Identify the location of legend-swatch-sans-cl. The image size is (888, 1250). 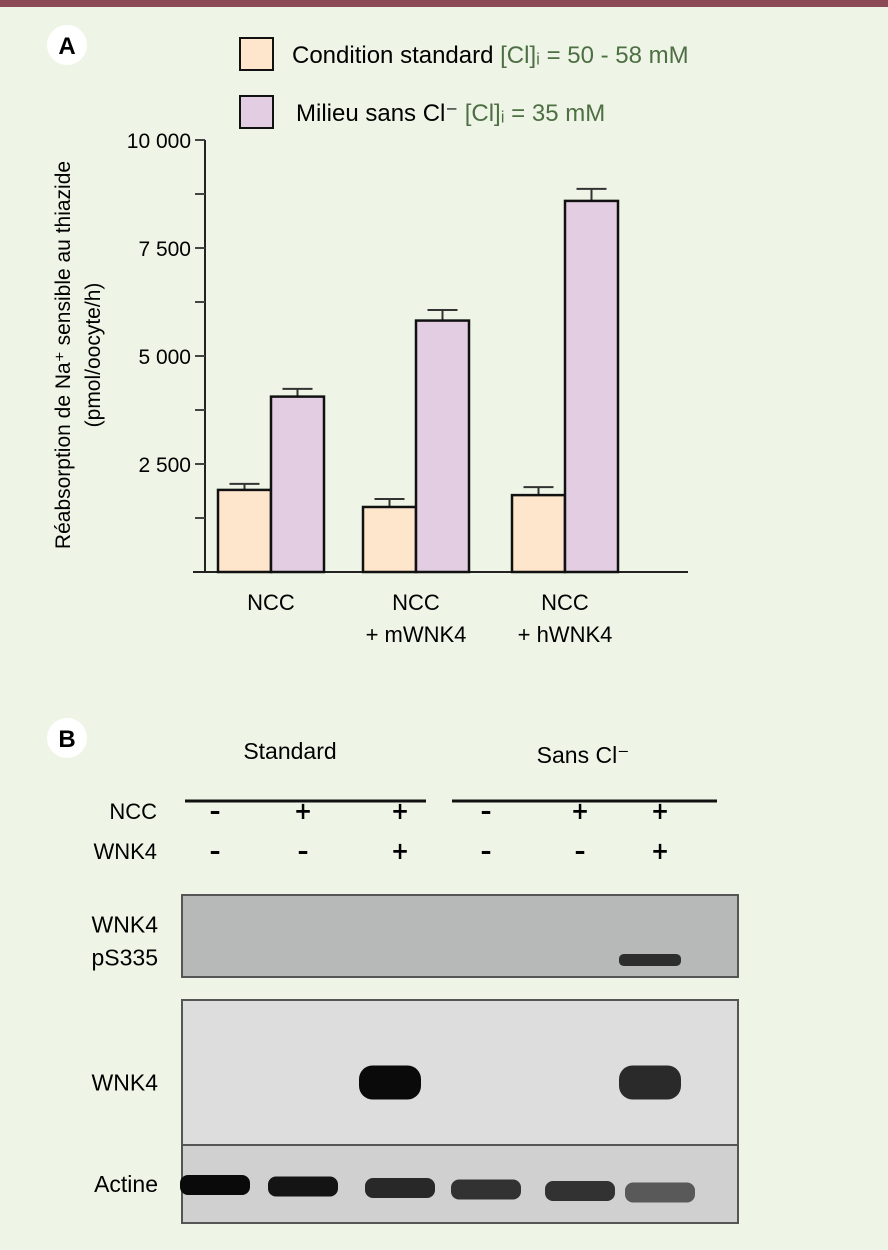
(256, 112).